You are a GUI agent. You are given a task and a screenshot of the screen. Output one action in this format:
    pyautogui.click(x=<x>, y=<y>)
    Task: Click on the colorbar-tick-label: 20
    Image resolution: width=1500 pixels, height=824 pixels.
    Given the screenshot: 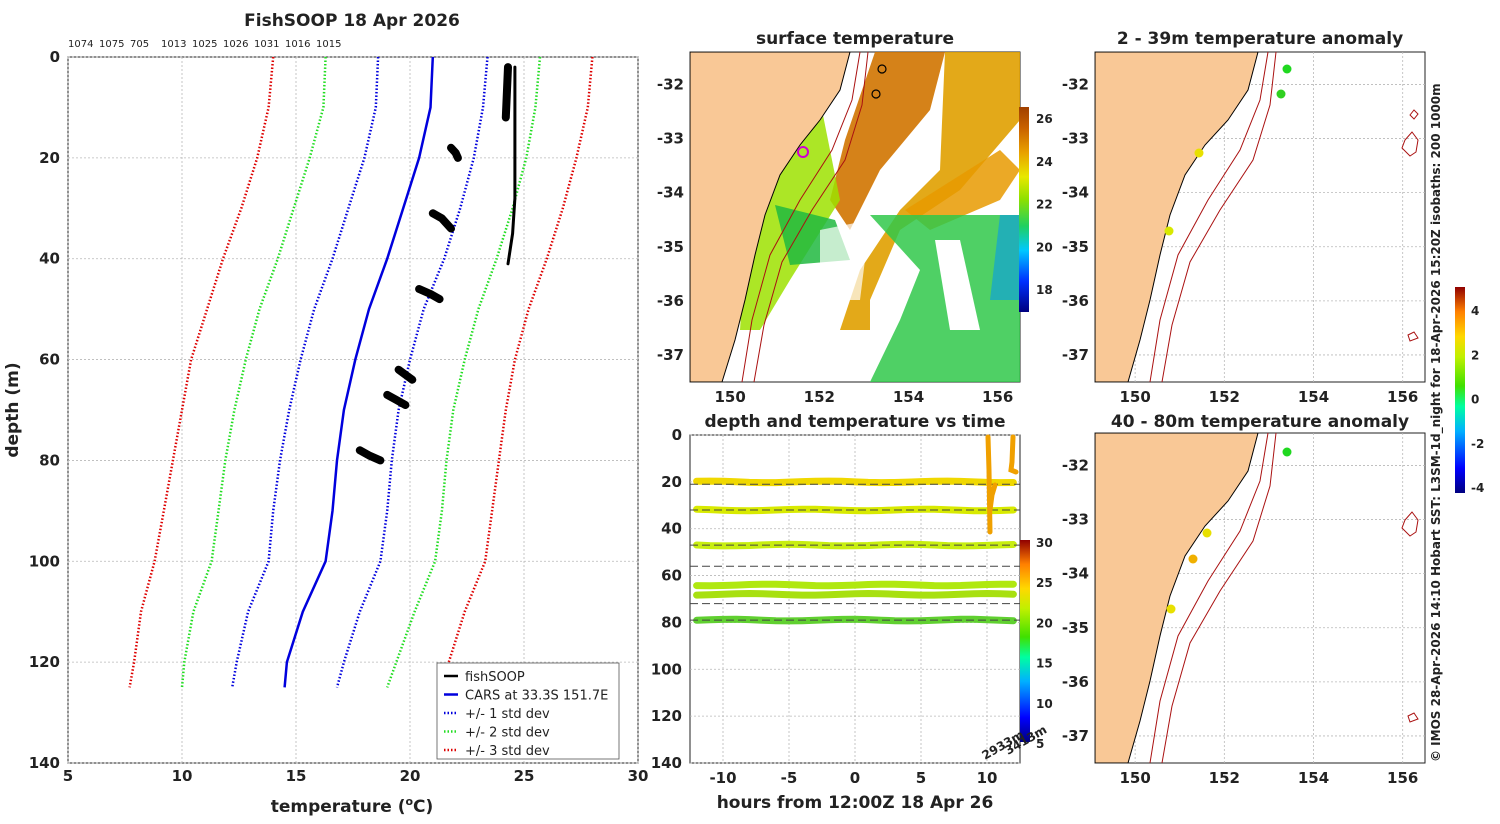 What is the action you would take?
    pyautogui.click(x=1044, y=623)
    